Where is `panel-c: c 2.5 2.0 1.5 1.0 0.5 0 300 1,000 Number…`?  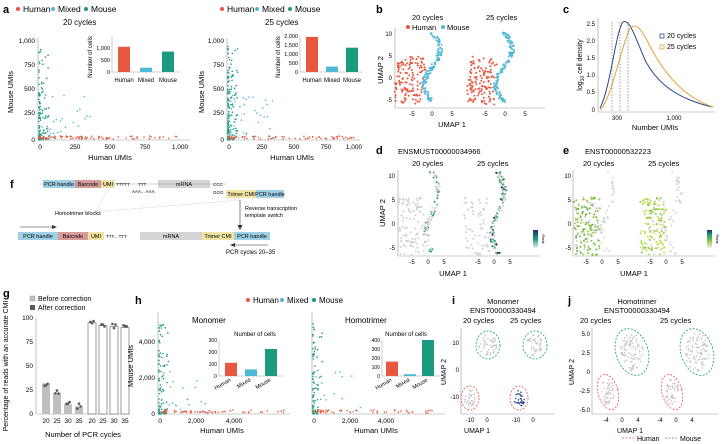
panel-c: c 2.5 2.0 1.5 1.0 0.5 0 300 1,000 Number… is located at coordinates (639, 68).